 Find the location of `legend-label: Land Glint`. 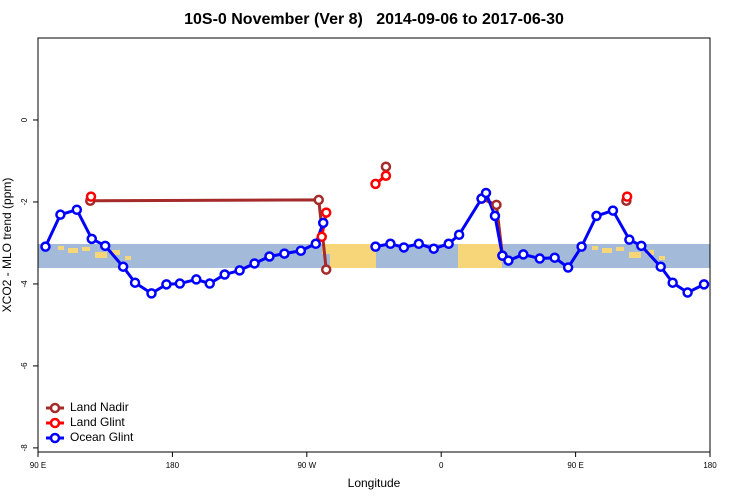

legend-label: Land Glint is located at coordinates (97, 422).